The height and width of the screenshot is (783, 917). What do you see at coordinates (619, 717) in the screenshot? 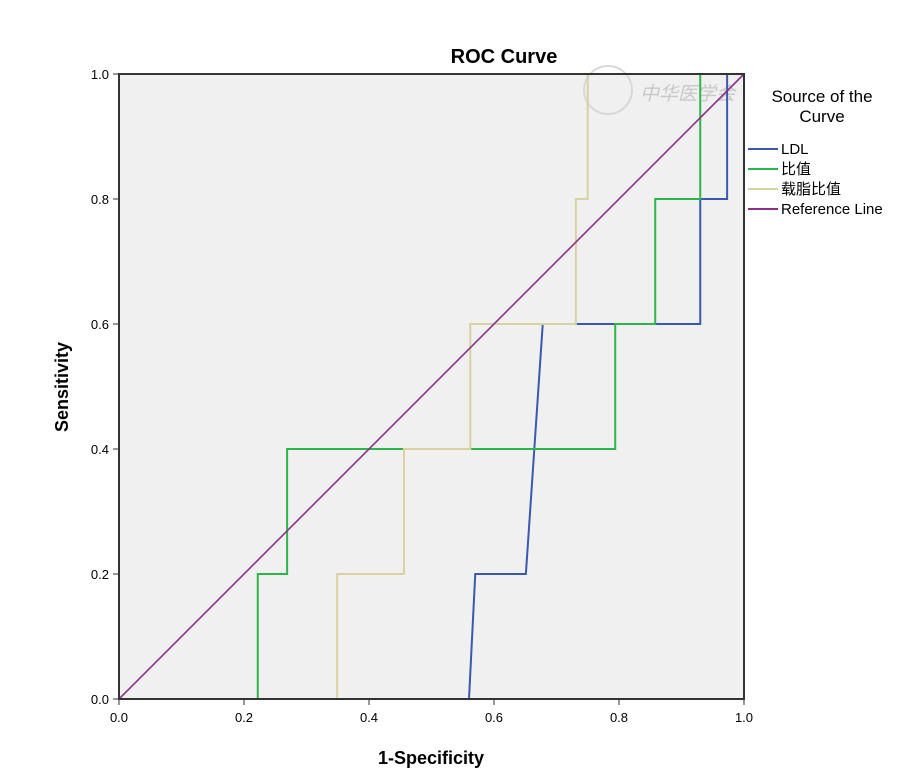
I see `x-tick-label: 0.8` at bounding box center [619, 717].